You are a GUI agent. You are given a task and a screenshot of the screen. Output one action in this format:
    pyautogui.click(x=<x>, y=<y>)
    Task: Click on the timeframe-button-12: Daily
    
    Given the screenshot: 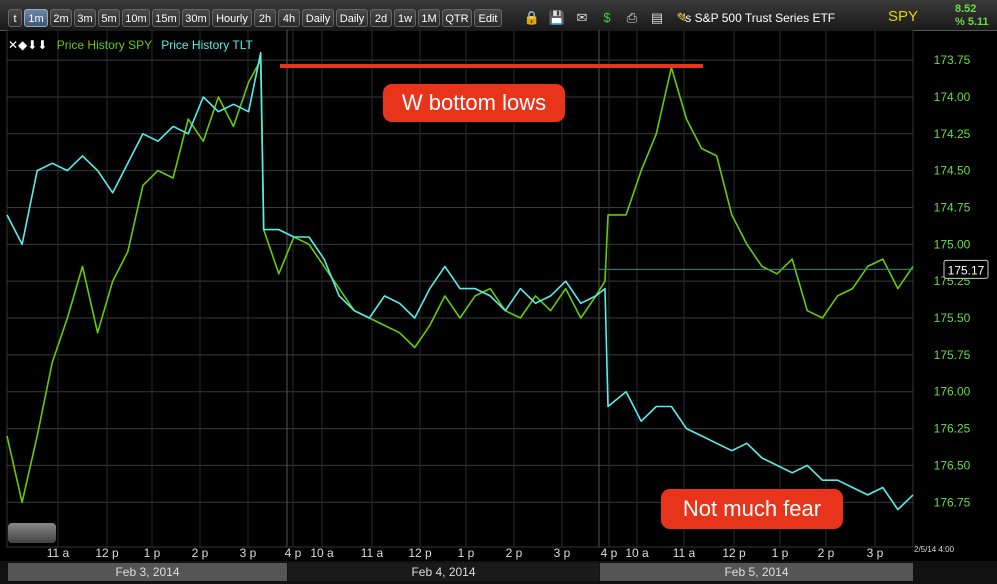 What is the action you would take?
    pyautogui.click(x=352, y=18)
    